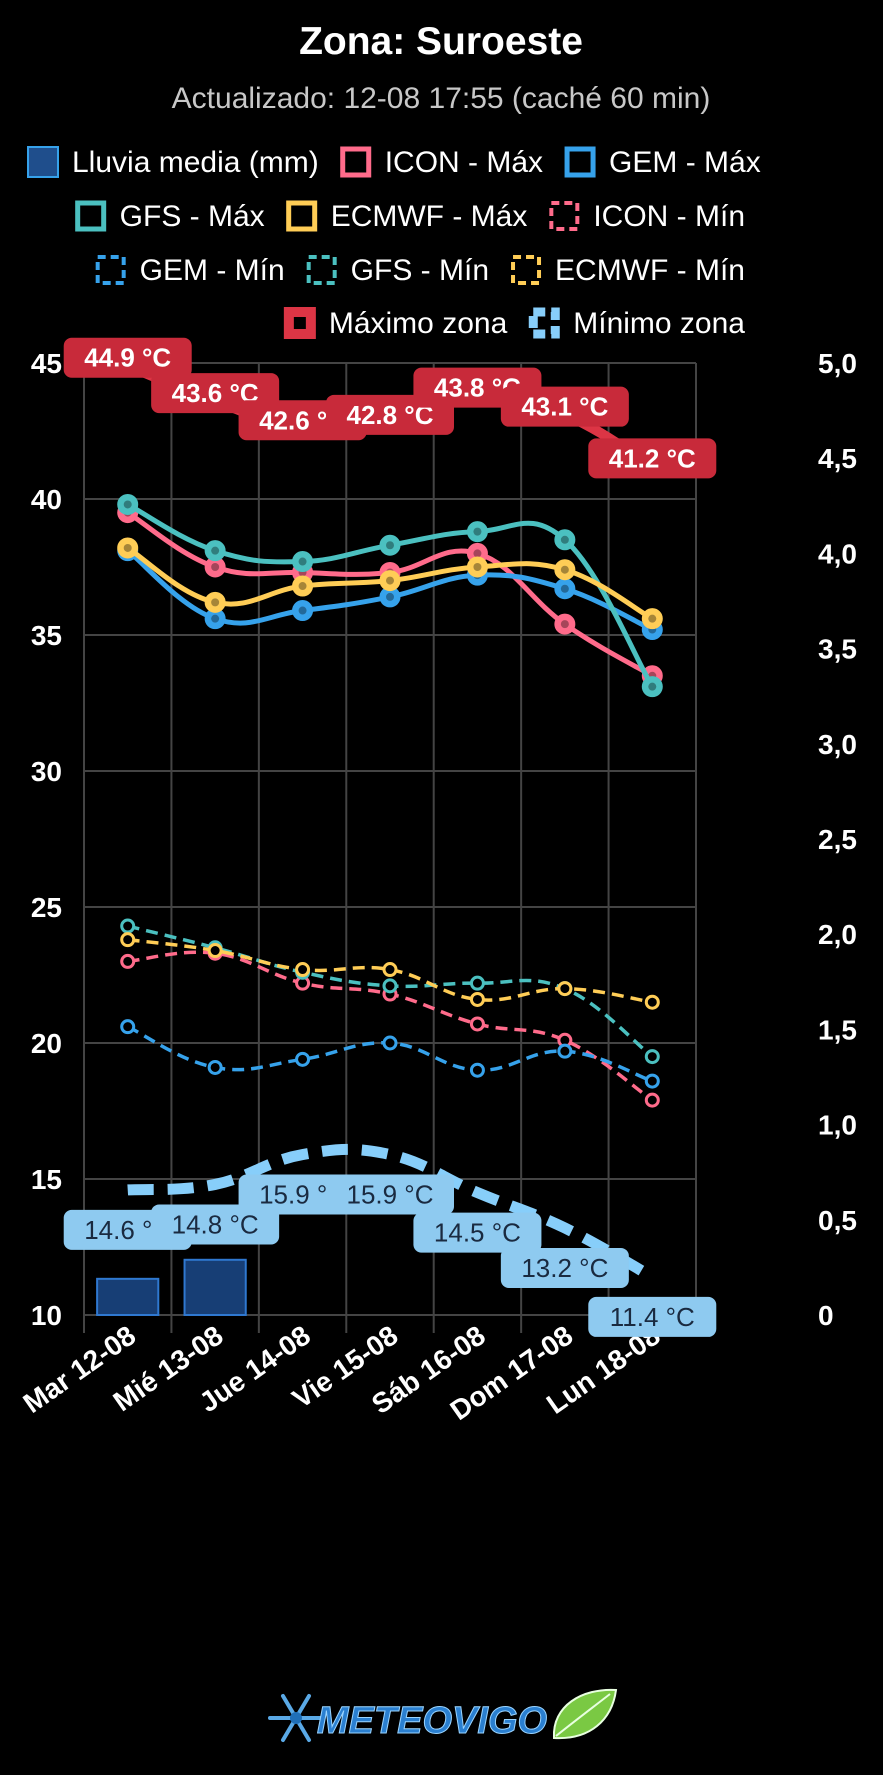  I want to click on legend-label: Lluvia media (mm), so click(195, 162).